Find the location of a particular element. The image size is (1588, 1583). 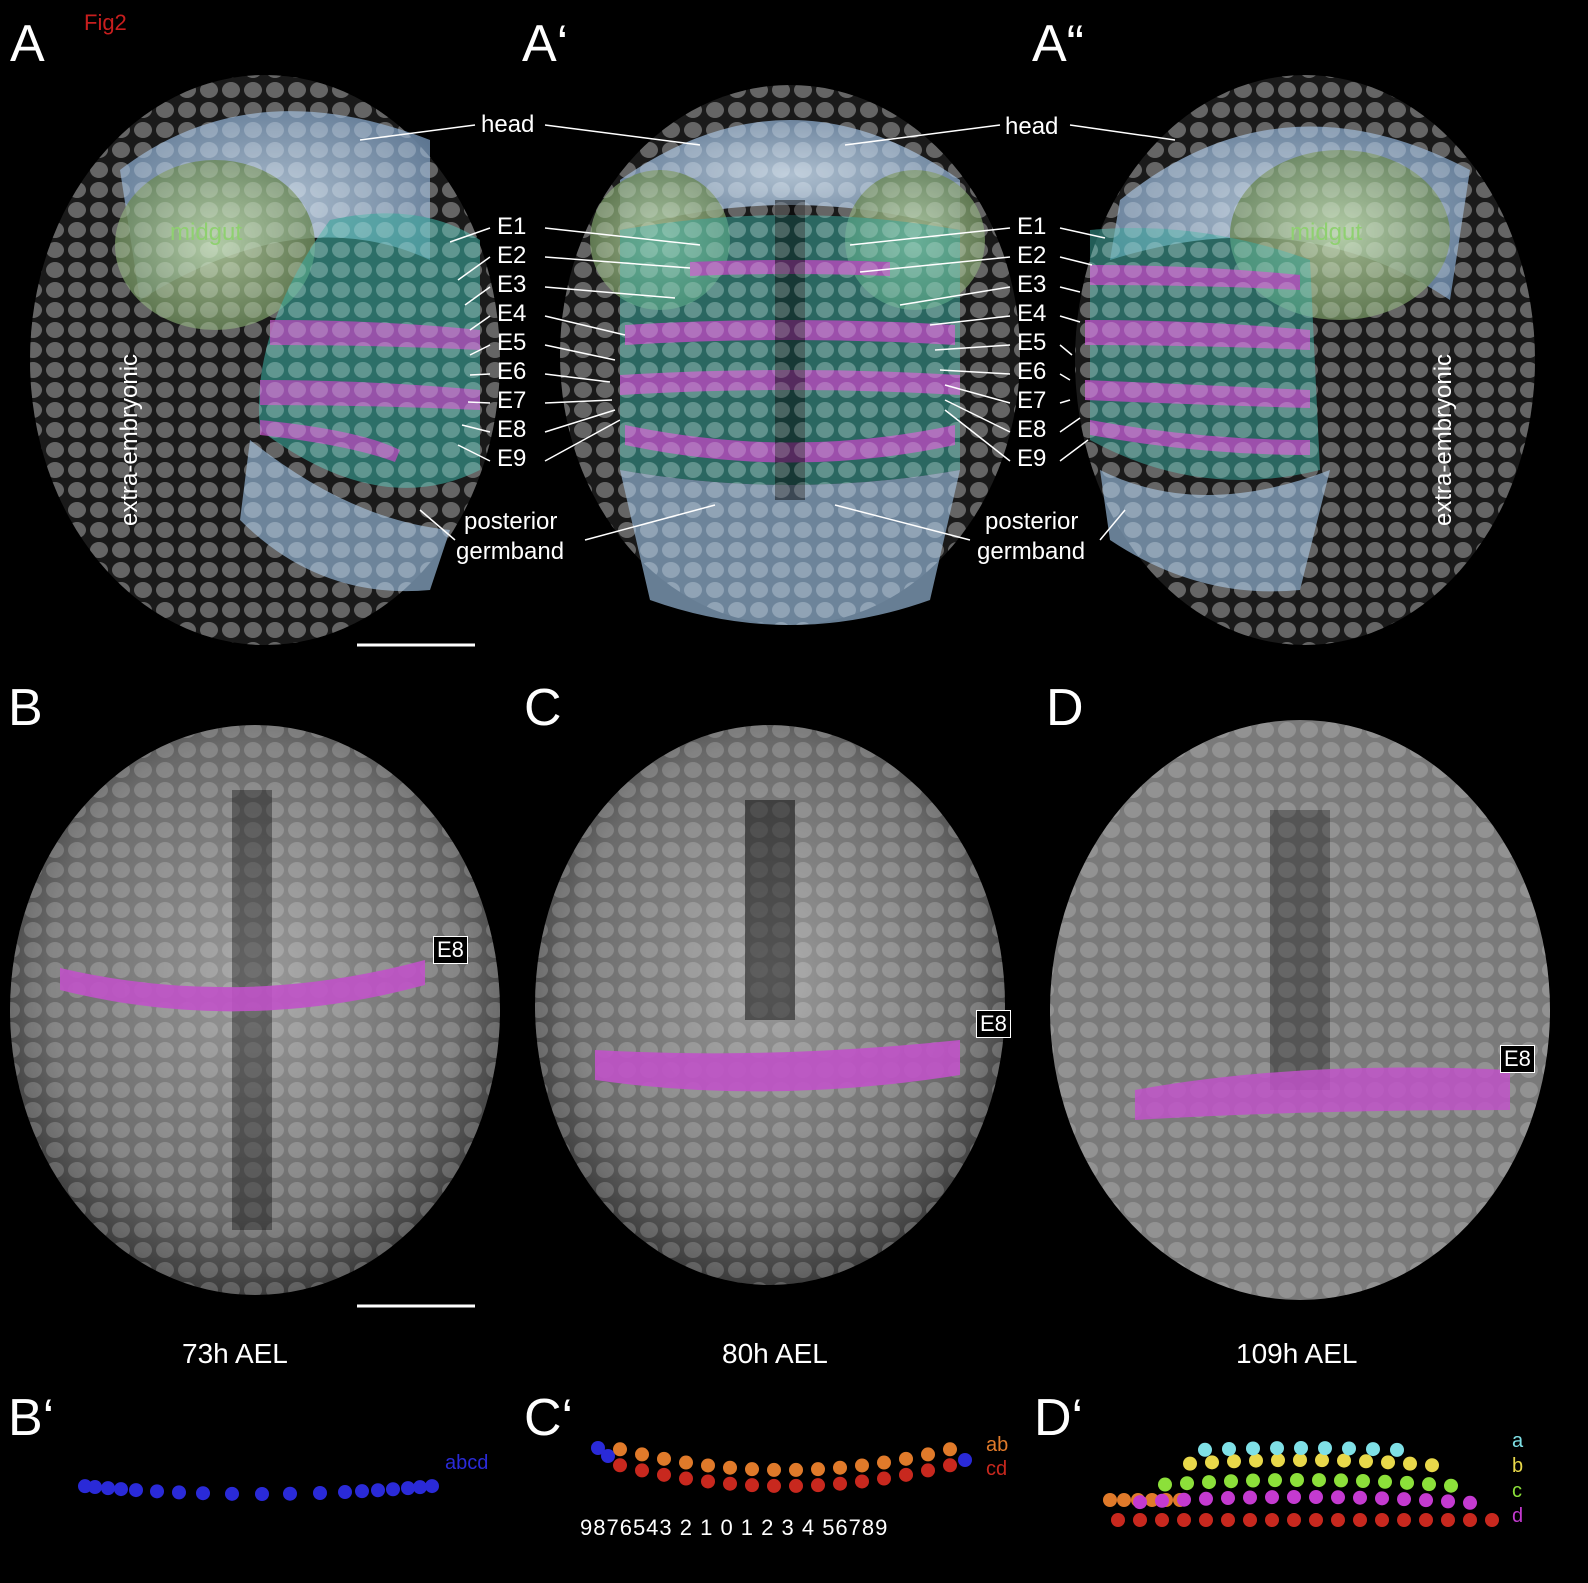

row-label-left-e5: E5 is located at coordinates (512, 342).